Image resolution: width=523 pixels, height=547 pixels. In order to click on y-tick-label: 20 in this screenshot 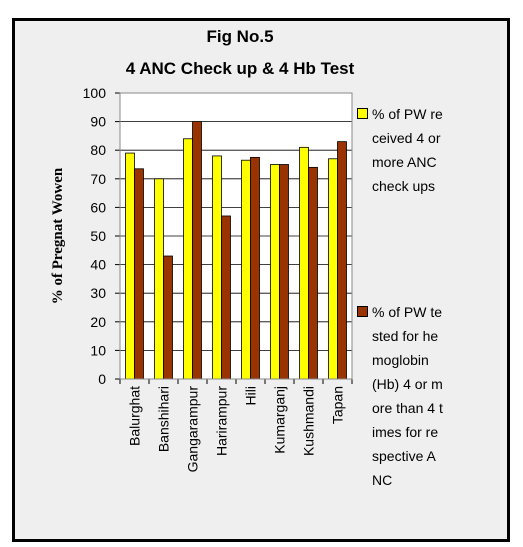, I will do `click(98, 322)`.